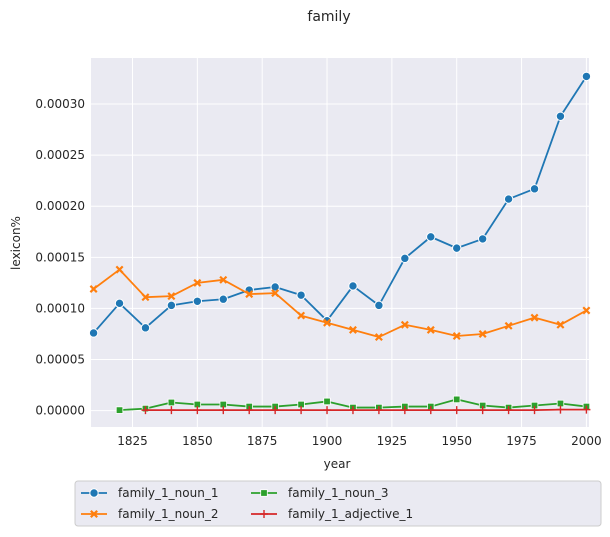 The height and width of the screenshot is (537, 610). Describe the element at coordinates (521, 441) in the screenshot. I see `x-tick-label: 1975` at that location.